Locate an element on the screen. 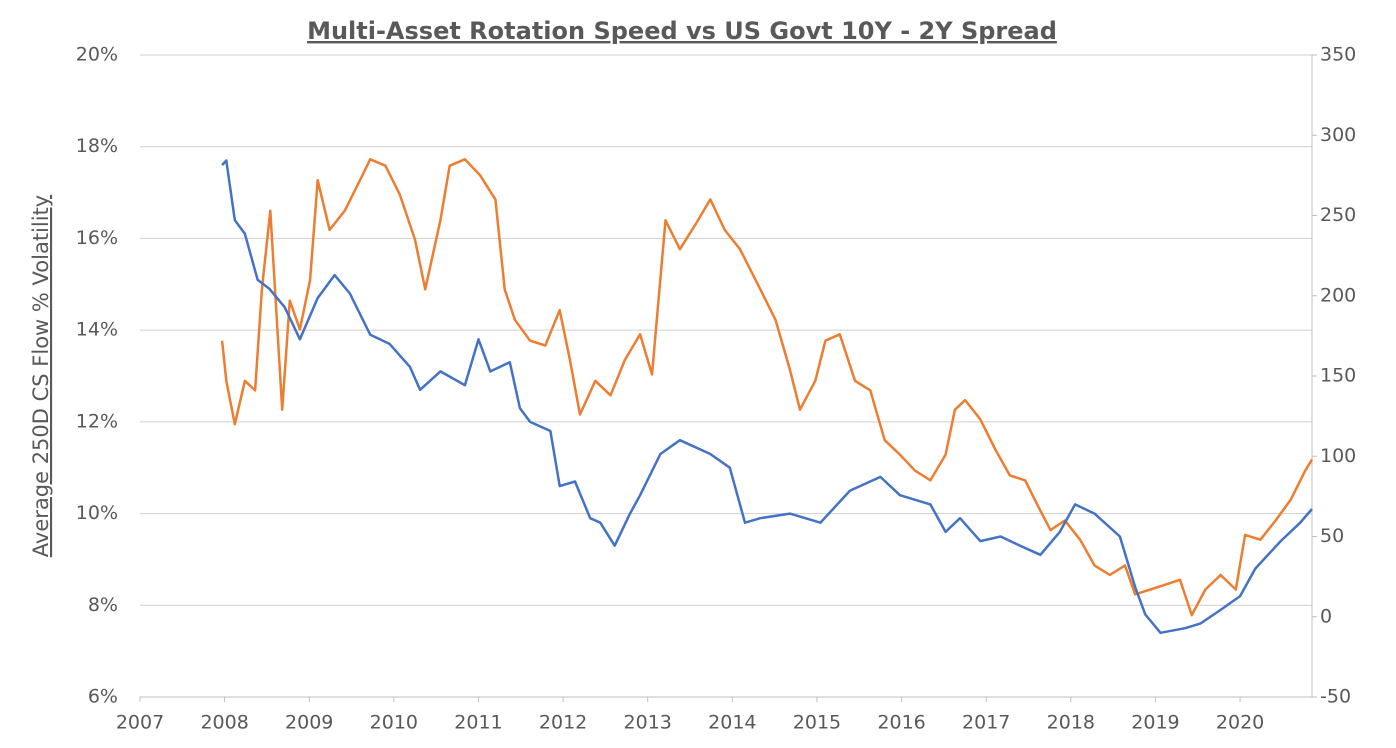 This screenshot has height=748, width=1396. x-tick-label: 2018 is located at coordinates (1071, 723).